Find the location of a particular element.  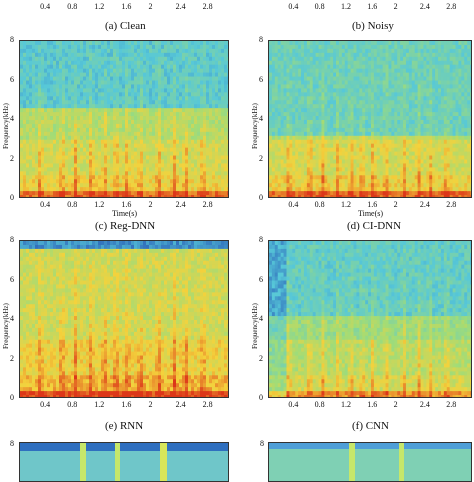

caption-a: (a) Clean is located at coordinates (125, 26).